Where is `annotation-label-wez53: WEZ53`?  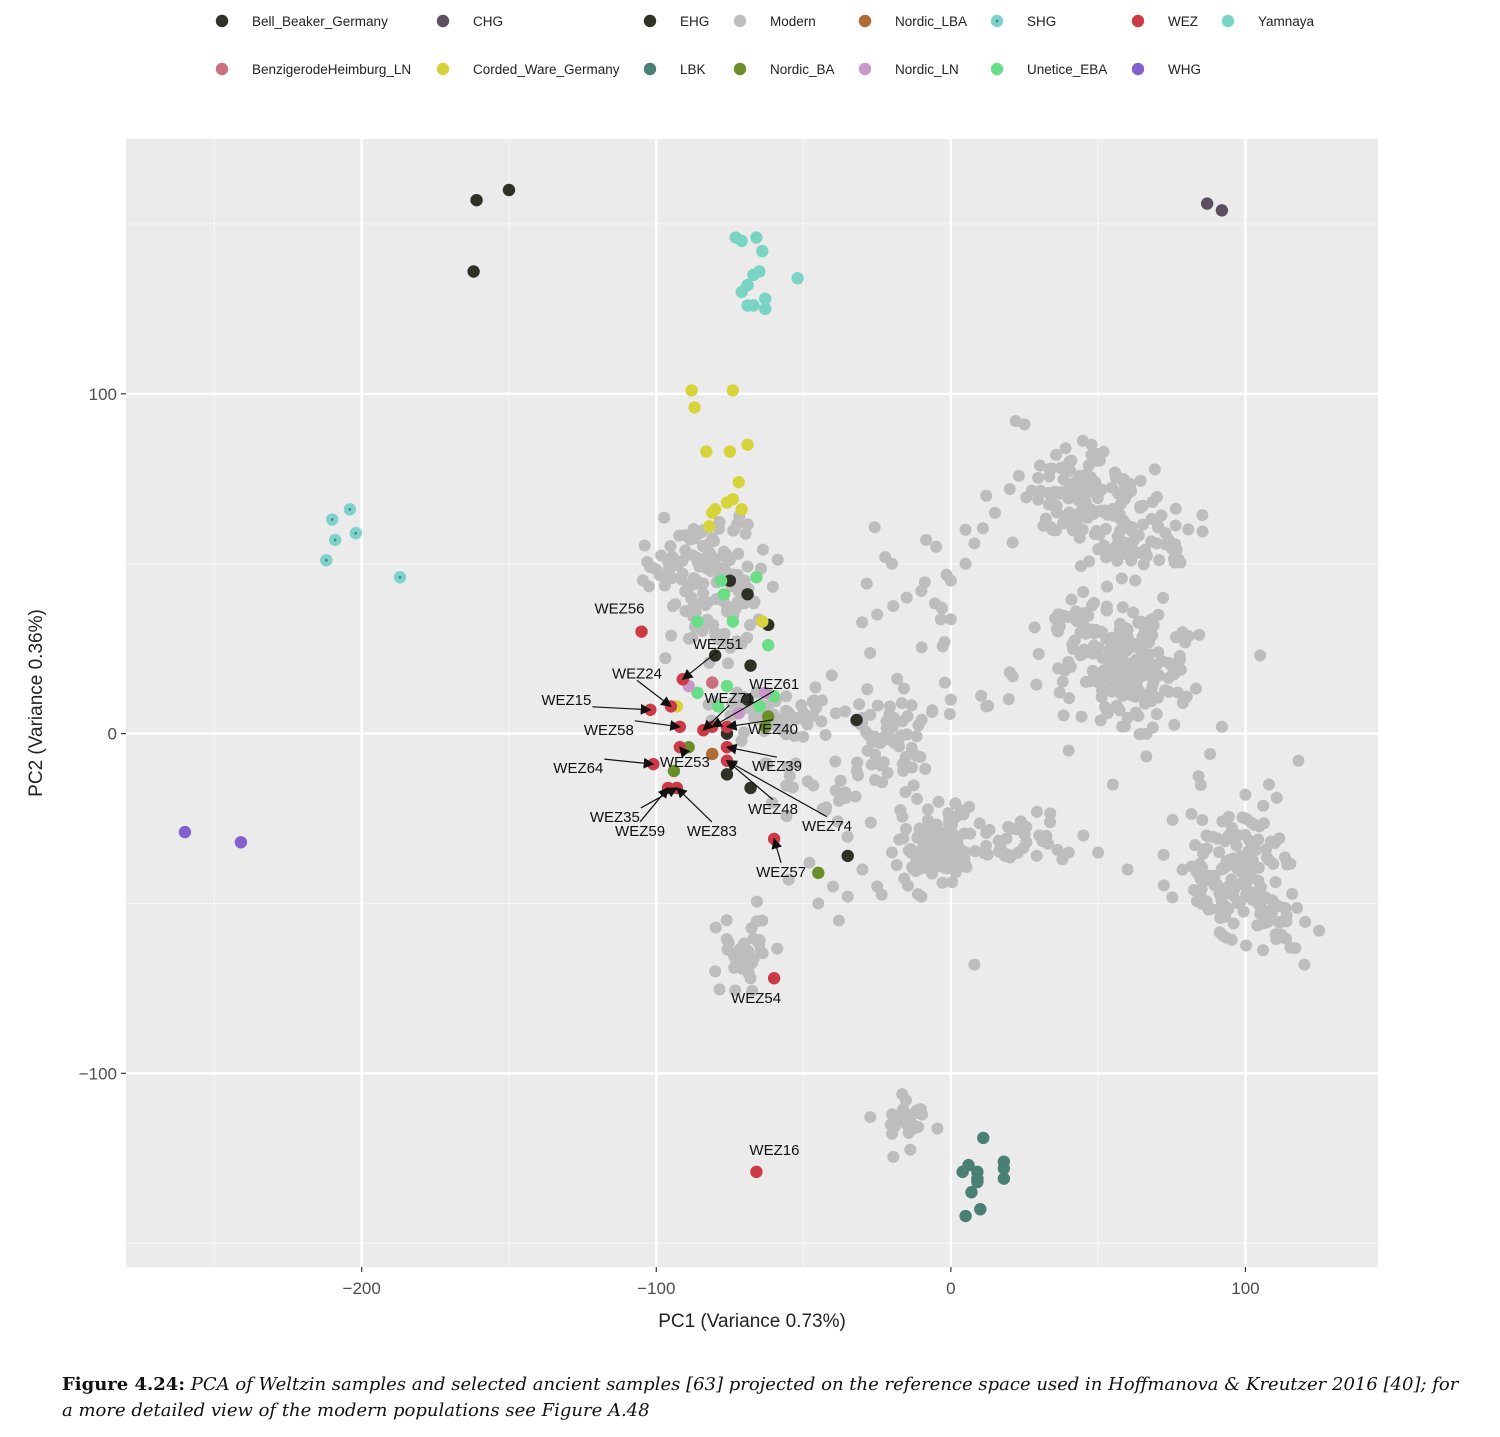
annotation-label-wez53: WEZ53 is located at coordinates (685, 762).